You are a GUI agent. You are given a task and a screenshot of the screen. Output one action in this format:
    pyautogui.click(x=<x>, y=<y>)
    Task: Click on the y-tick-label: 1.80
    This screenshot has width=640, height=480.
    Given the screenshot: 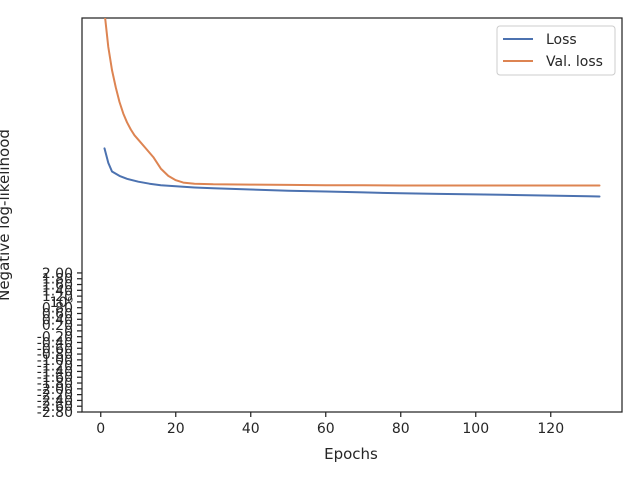 What is the action you would take?
    pyautogui.click(x=57, y=280)
    